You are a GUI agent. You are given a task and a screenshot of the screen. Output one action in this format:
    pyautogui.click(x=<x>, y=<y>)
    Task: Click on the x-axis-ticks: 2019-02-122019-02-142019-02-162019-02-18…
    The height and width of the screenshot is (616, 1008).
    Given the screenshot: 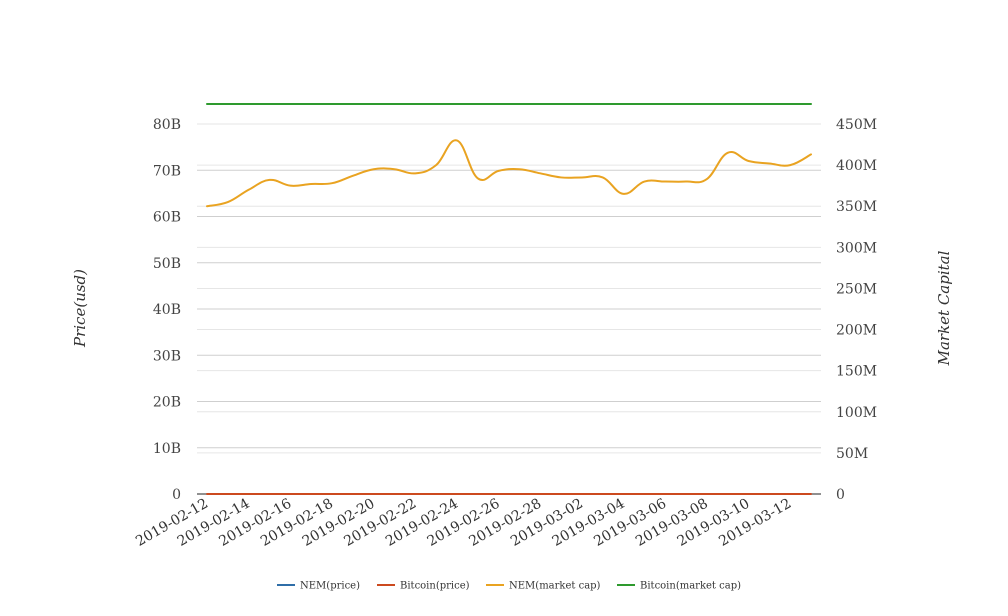 What is the action you would take?
    pyautogui.click(x=463, y=523)
    